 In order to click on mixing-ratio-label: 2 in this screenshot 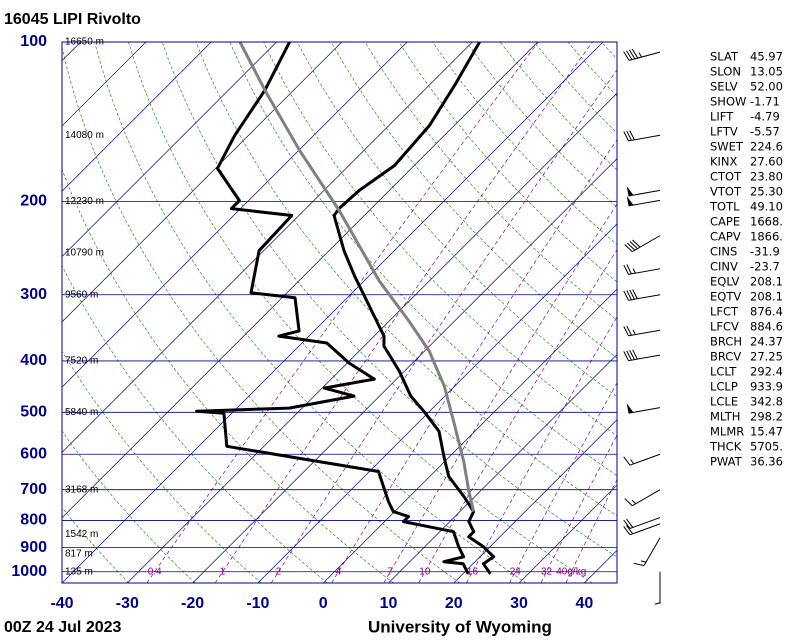, I will do `click(279, 571)`.